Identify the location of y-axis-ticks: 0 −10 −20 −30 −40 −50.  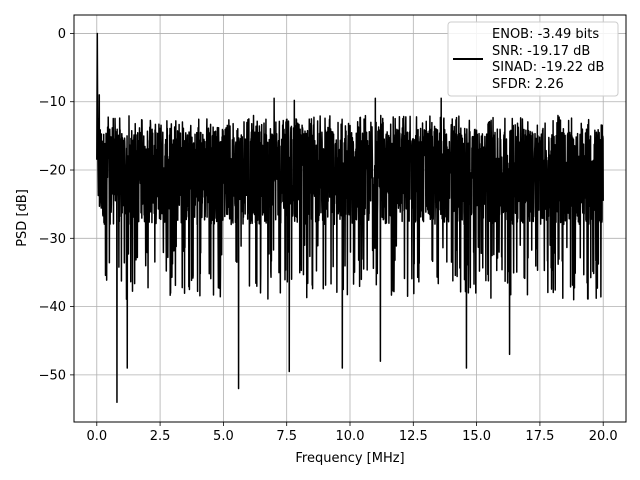
(56, 205).